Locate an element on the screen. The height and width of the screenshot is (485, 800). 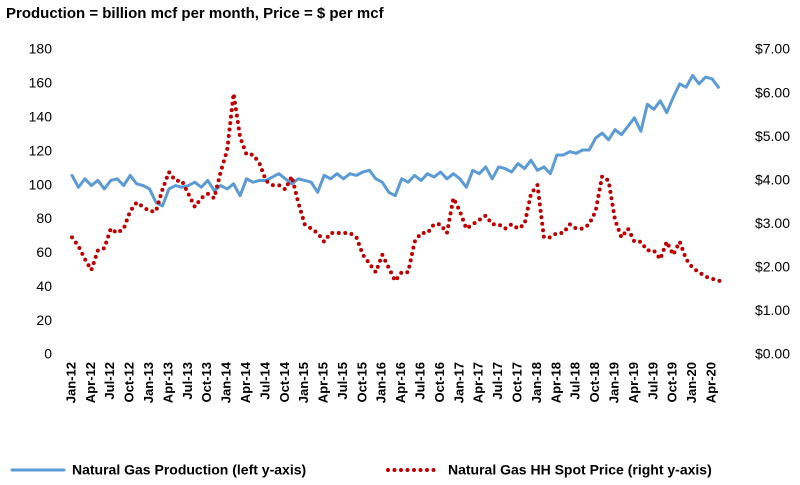
y2-tick-label: $4.00 is located at coordinates (772, 179).